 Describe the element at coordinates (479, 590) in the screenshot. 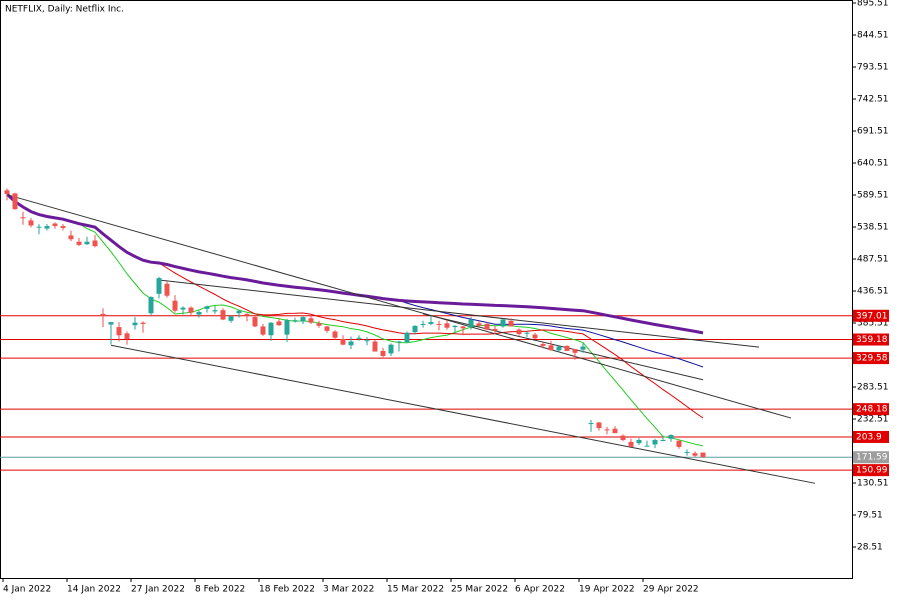

I see `x-tick-label: 25 Mar 2022` at that location.